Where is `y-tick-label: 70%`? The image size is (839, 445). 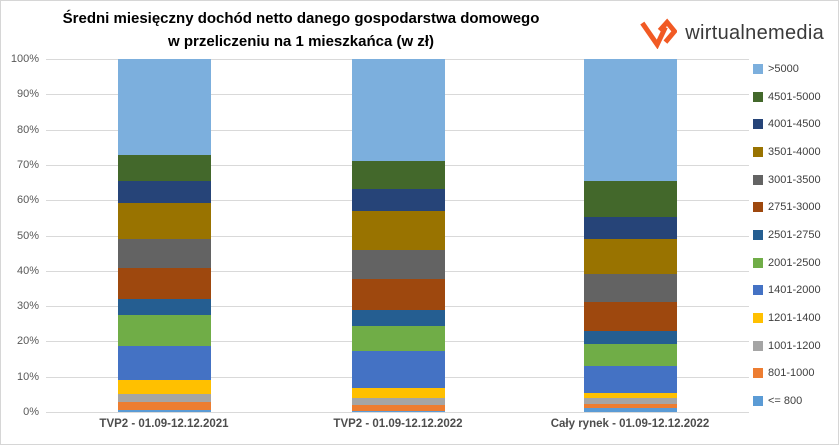 y-tick-label: 70% is located at coordinates (27, 164).